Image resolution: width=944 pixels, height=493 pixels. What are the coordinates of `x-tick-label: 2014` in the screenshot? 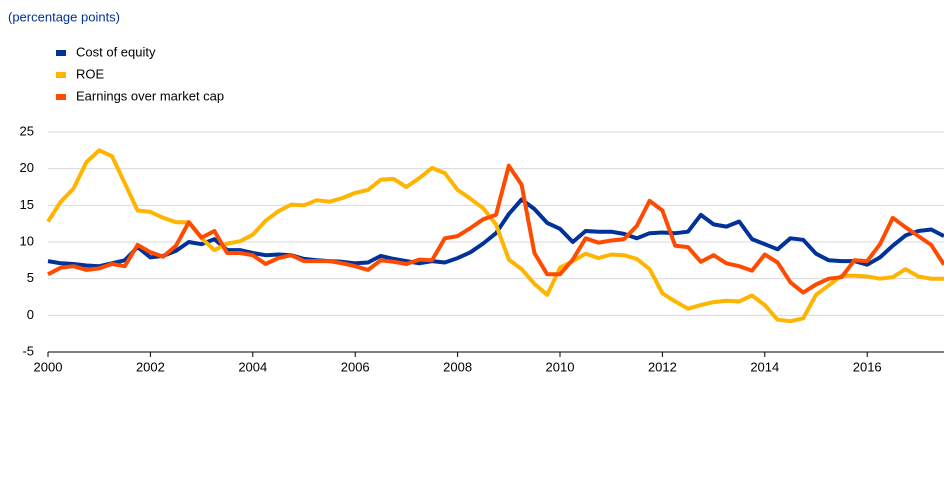 It's located at (764, 366).